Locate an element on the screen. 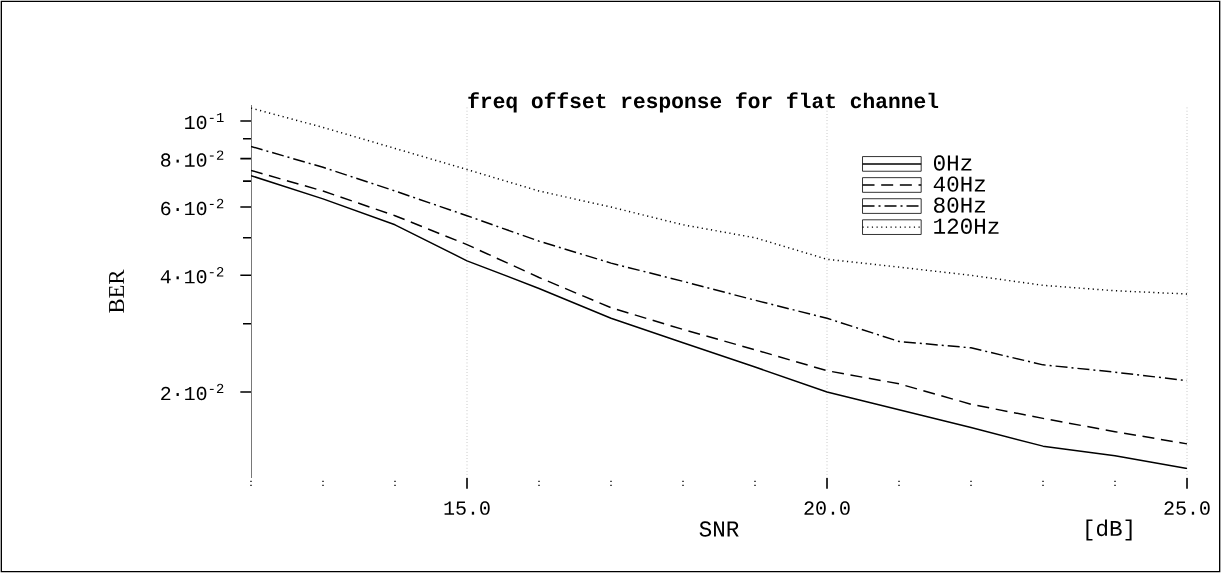 The image size is (1221, 573). x-tick-label: 15.0 is located at coordinates (467, 508).